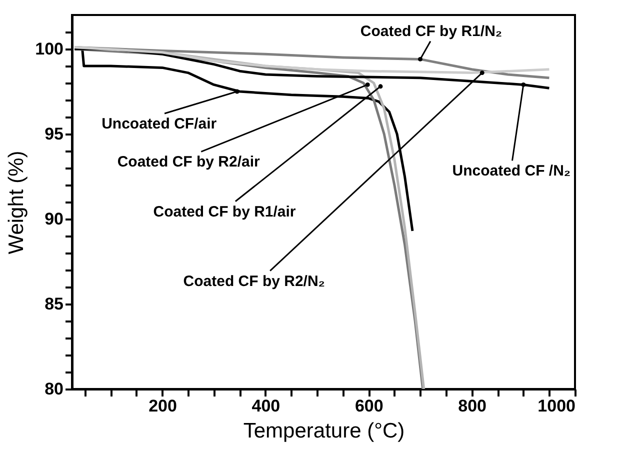  Describe the element at coordinates (54, 219) in the screenshot. I see `y-tick-label: 90` at that location.